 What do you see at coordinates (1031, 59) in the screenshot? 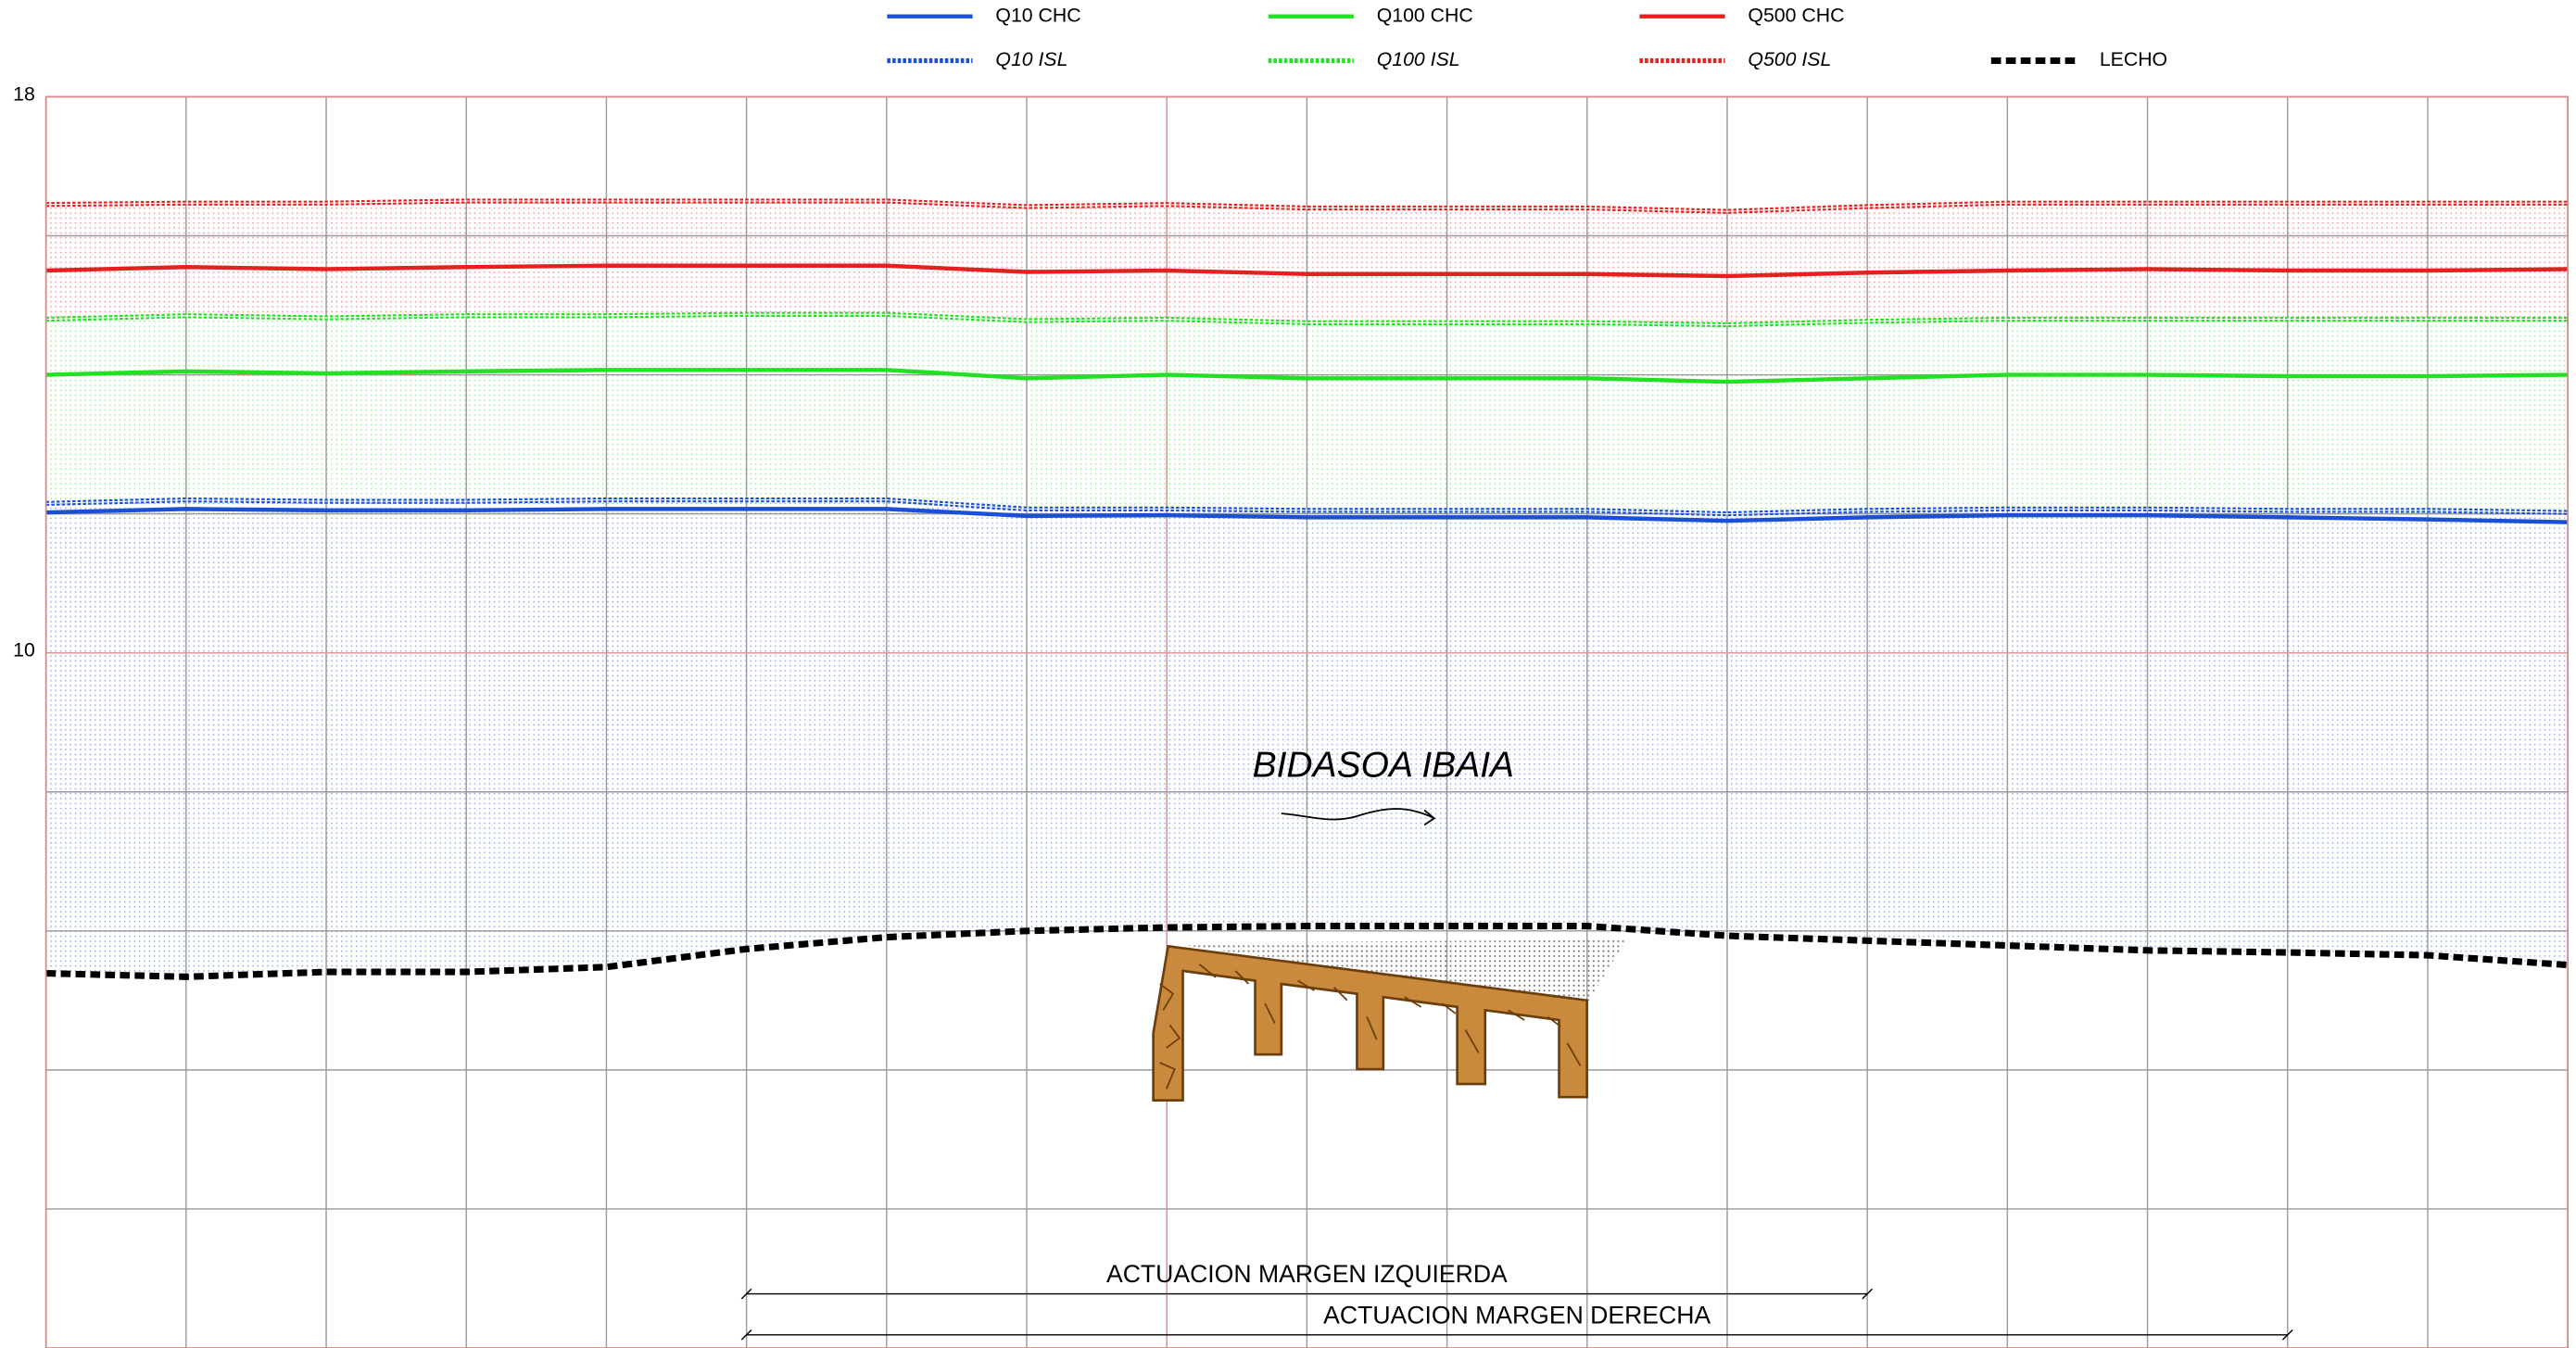
I see `legend-label: Q10 ISL` at bounding box center [1031, 59].